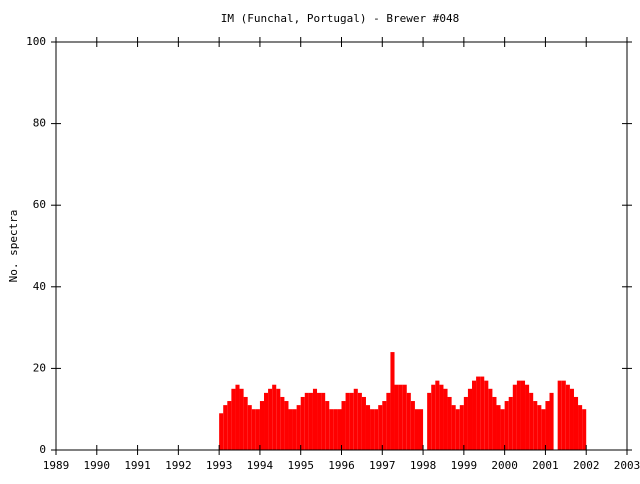 This screenshot has height=484, width=640. What do you see at coordinates (627, 465) in the screenshot?
I see `x-tick-label: 2003` at bounding box center [627, 465].